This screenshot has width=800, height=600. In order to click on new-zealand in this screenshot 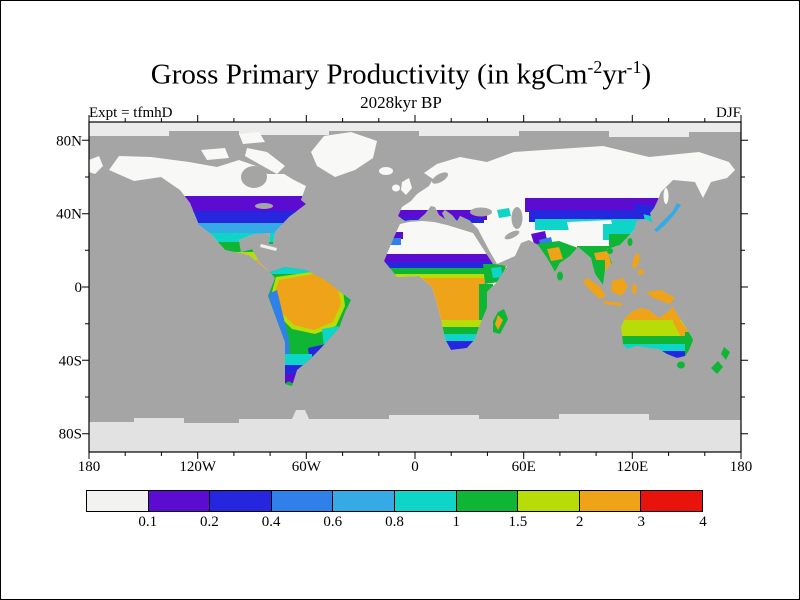, I will do `click(720, 360)`.